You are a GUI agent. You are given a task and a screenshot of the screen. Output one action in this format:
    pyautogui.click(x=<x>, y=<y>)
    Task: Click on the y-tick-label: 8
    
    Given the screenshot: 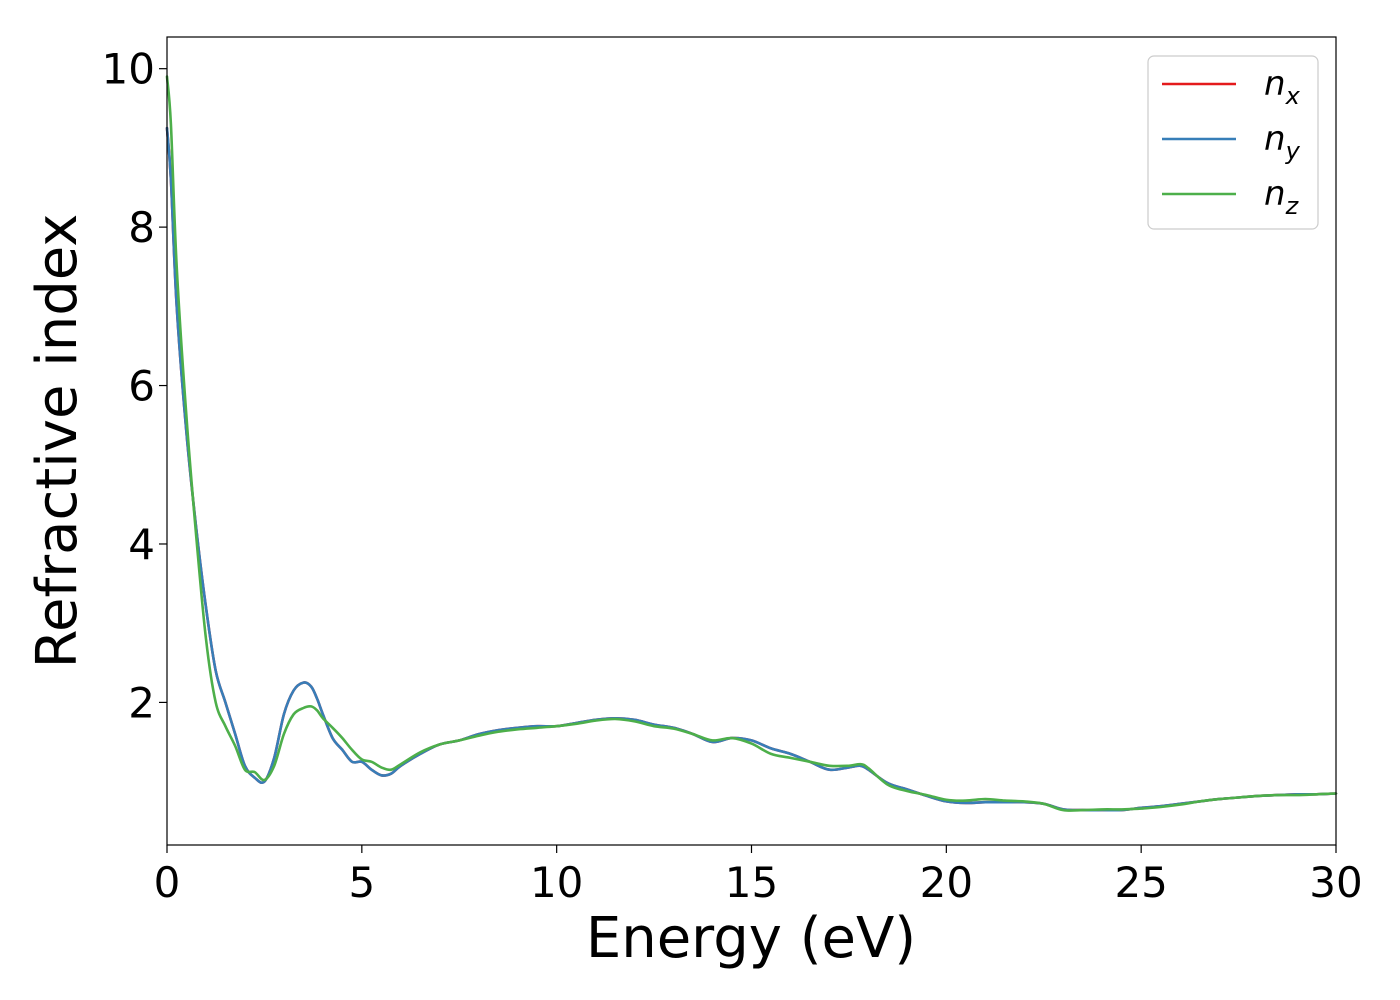 What is the action you would take?
    pyautogui.click(x=141, y=227)
    